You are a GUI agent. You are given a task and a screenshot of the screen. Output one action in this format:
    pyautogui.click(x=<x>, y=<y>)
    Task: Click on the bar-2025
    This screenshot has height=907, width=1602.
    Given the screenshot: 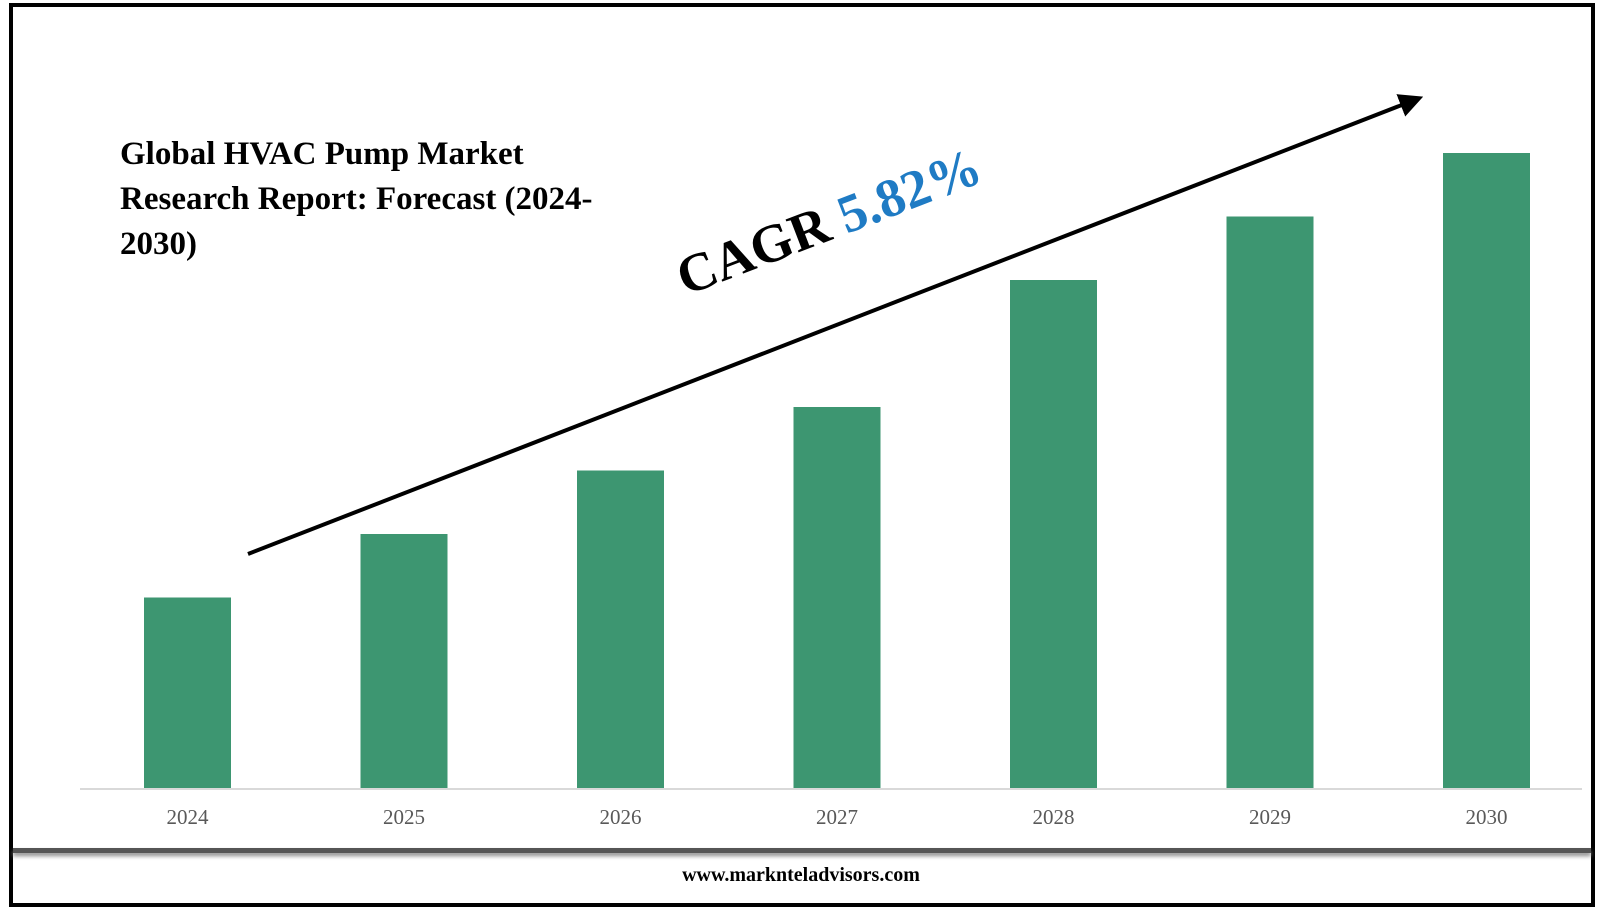 What is the action you would take?
    pyautogui.click(x=404, y=661)
    